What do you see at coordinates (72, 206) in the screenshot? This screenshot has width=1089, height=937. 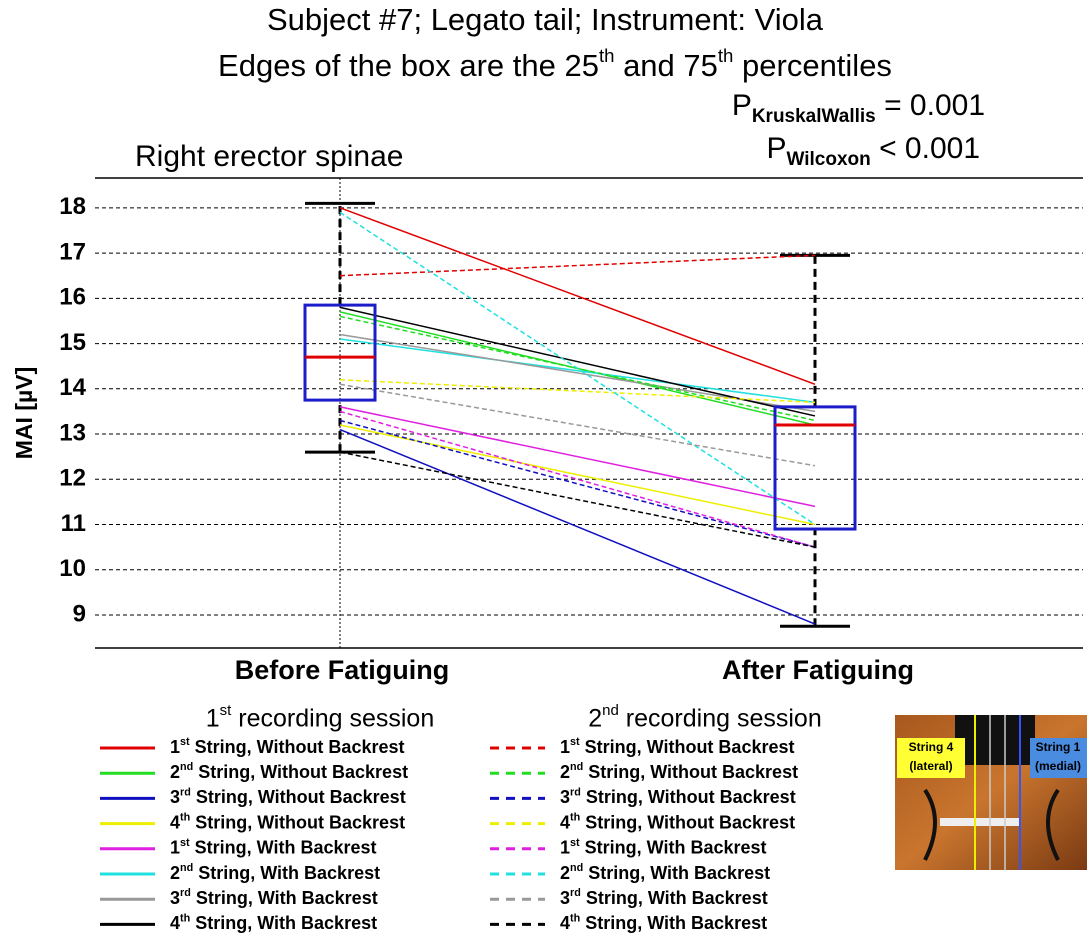 I see `y-tick-label: 18` at bounding box center [72, 206].